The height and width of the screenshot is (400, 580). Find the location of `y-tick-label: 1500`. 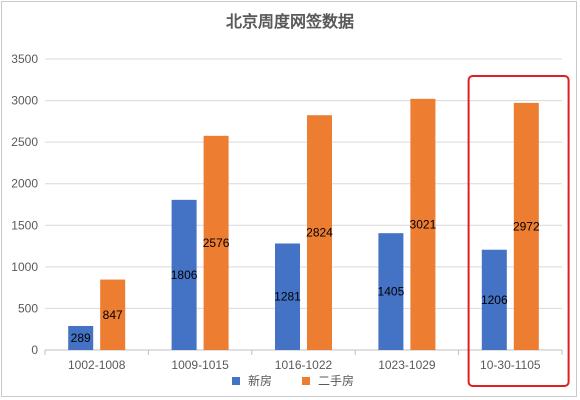

y-tick-label: 1500 is located at coordinates (24, 225).